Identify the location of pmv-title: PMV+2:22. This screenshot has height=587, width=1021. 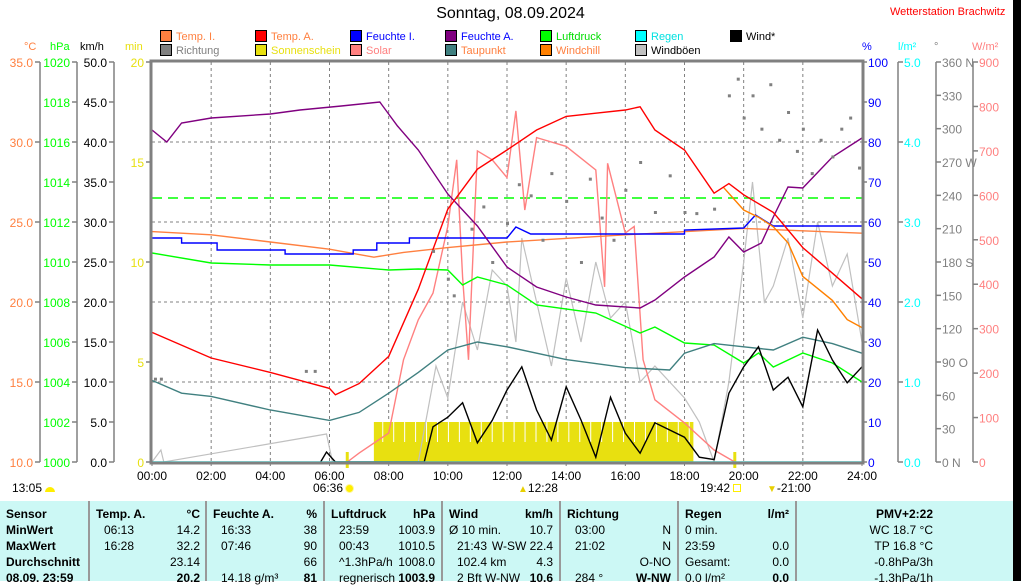
(904, 514).